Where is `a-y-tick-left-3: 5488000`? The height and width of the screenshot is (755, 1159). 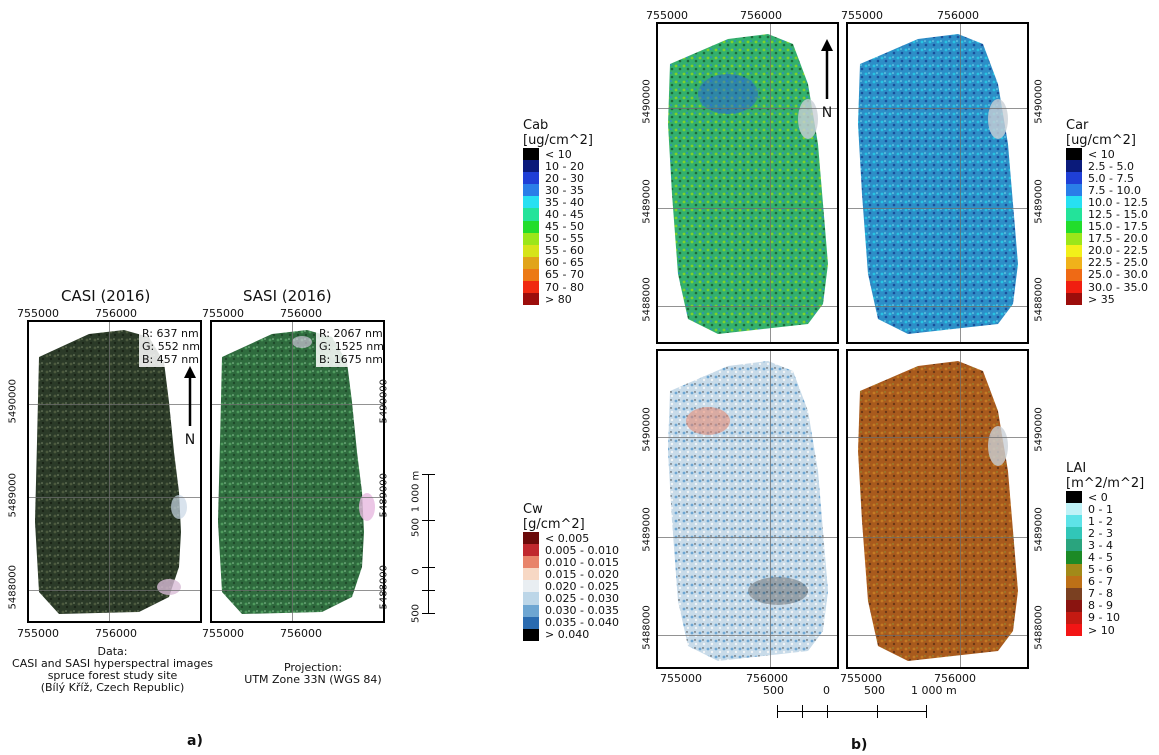 a-y-tick-left-3: 5488000 is located at coordinates (13, 587).